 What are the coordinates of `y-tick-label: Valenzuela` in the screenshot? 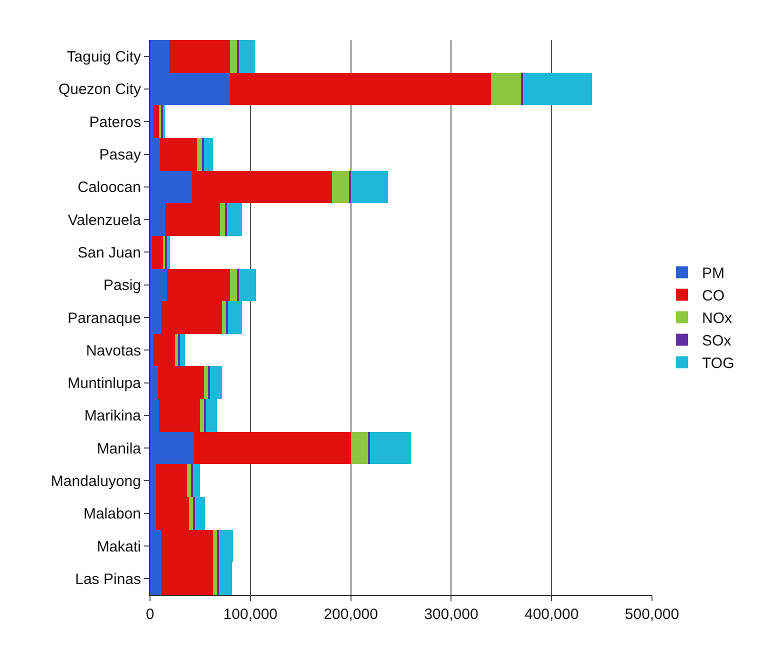 It's located at (105, 220).